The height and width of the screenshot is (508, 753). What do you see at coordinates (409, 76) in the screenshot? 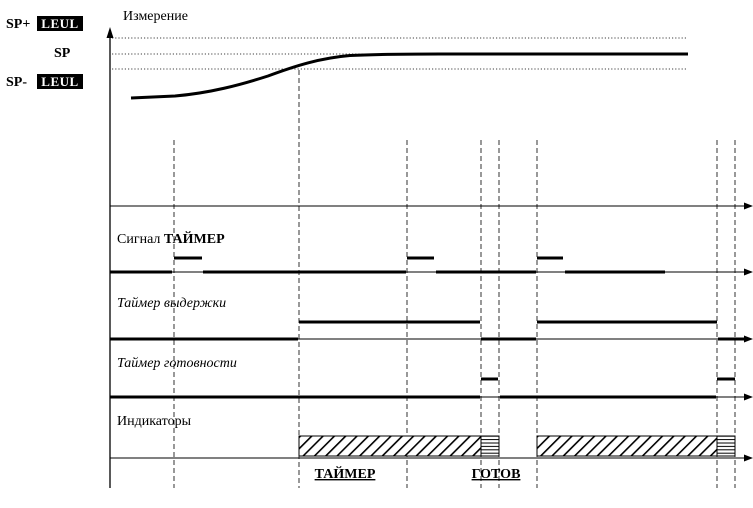
I see `measurement-curve` at bounding box center [409, 76].